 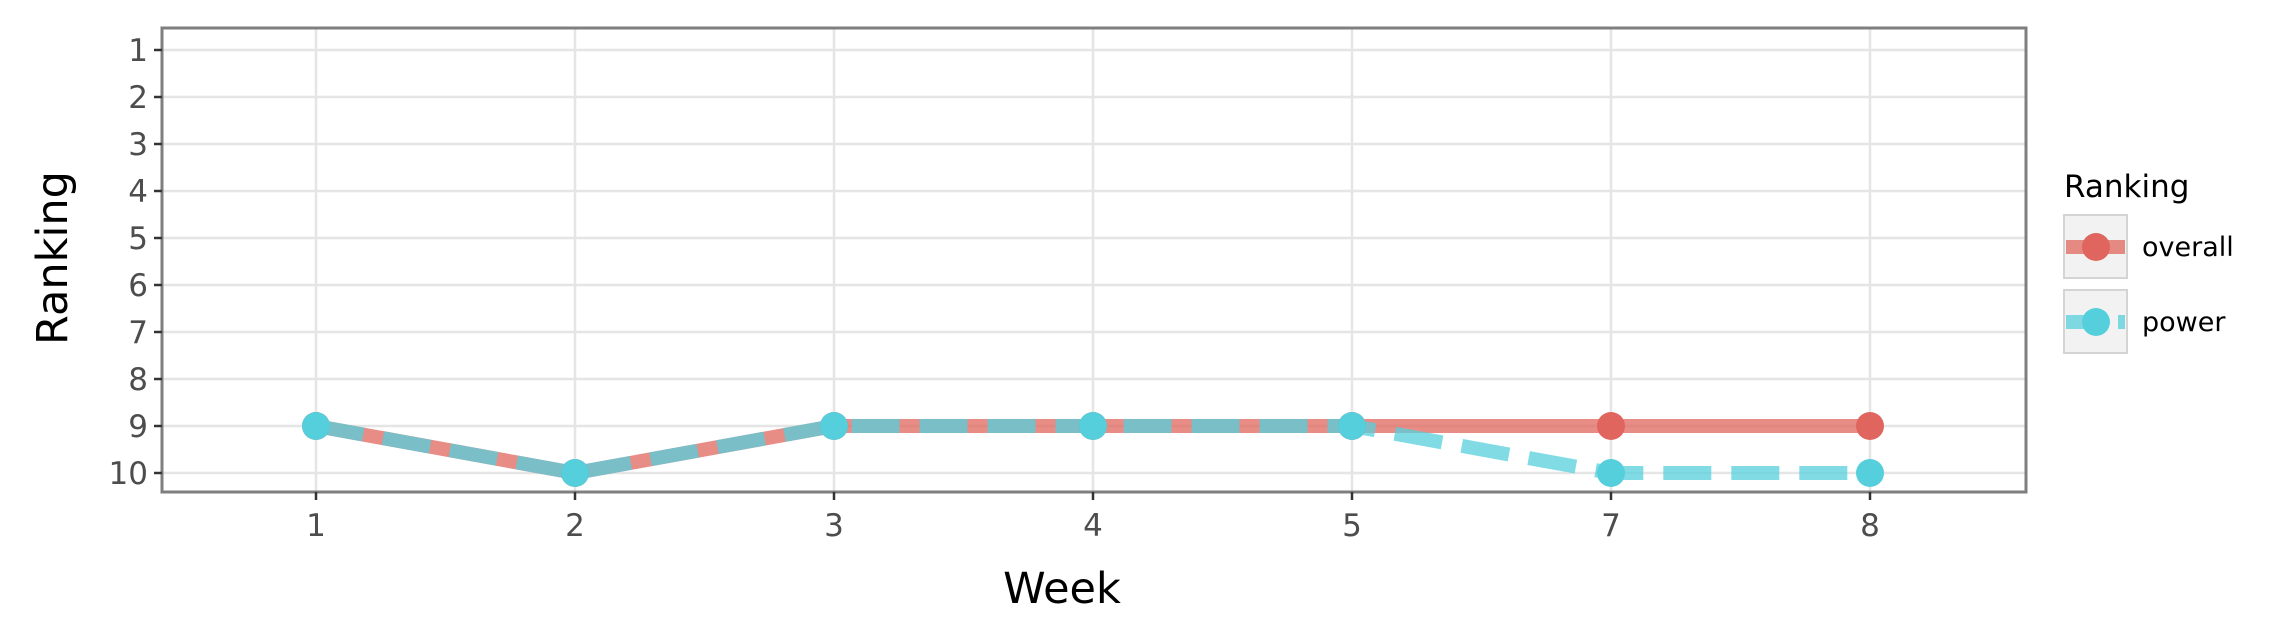 I want to click on x-tick-label: 1, so click(x=316, y=526).